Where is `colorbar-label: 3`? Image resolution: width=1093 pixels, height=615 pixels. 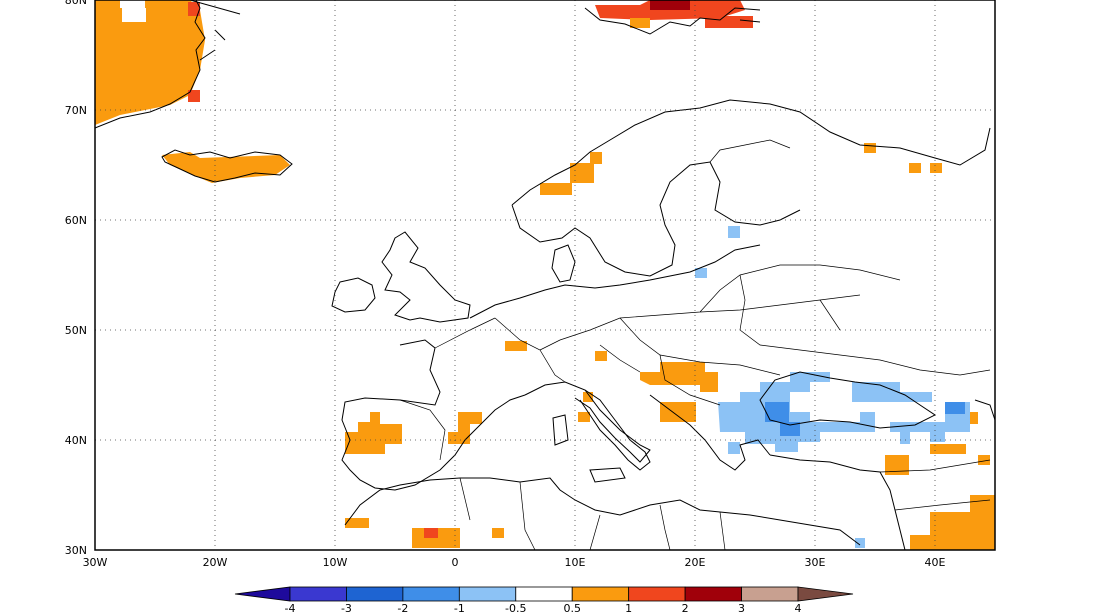 colorbar-label: 3 is located at coordinates (741, 608).